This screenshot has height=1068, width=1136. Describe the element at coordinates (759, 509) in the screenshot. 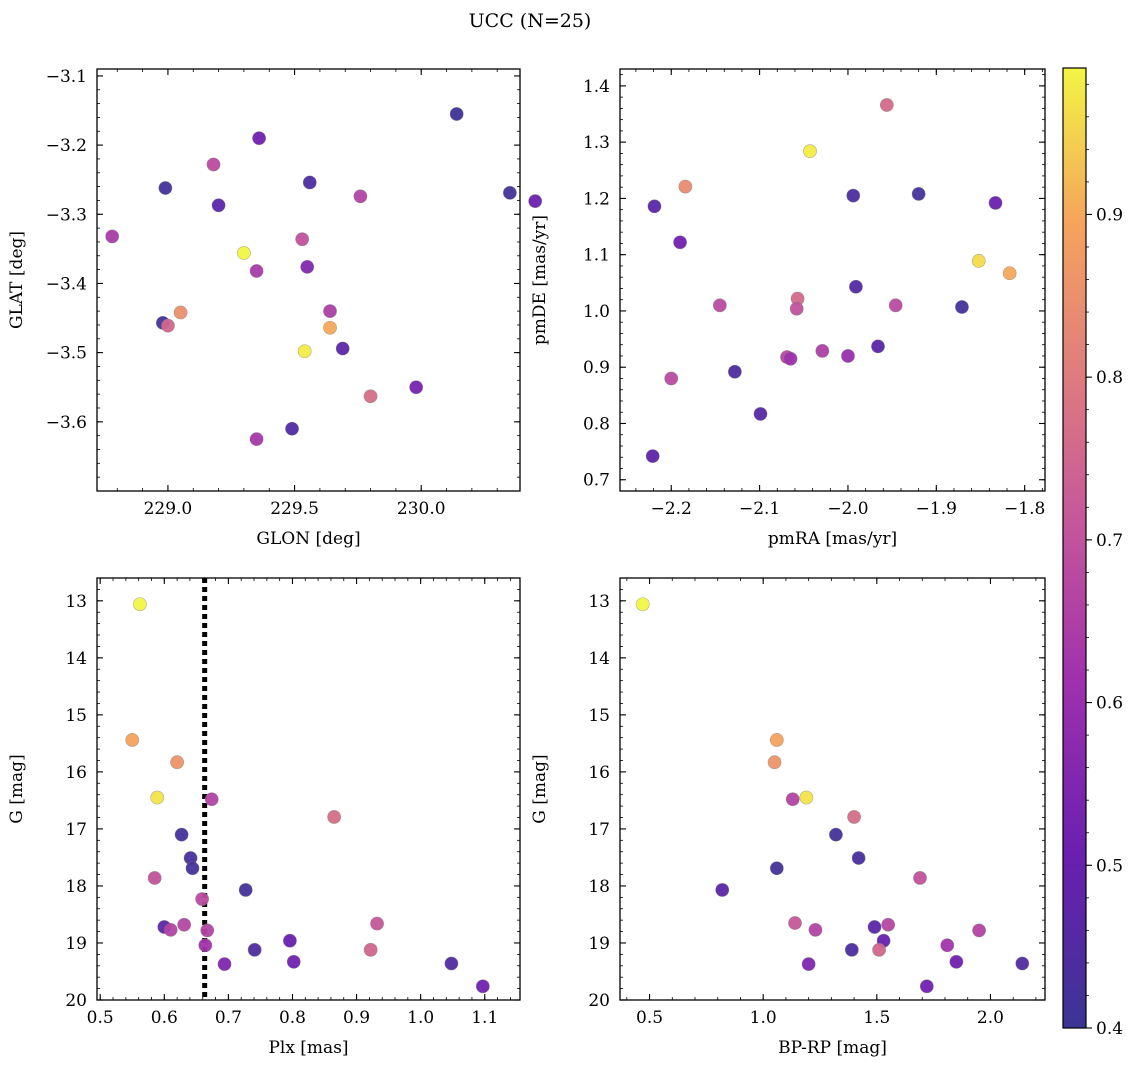

I see `x-tick-label: −2.1` at that location.